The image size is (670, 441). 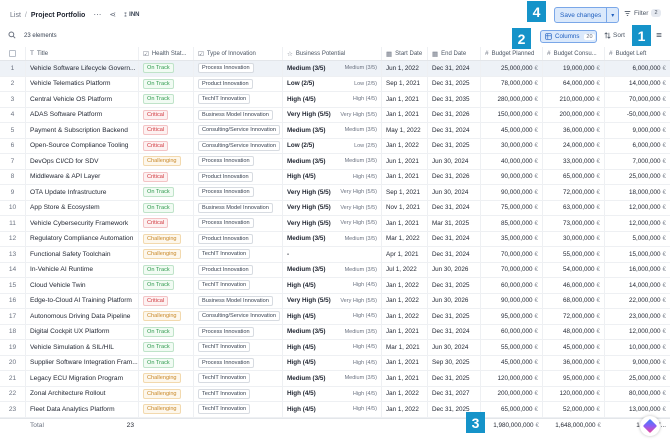 What do you see at coordinates (82, 161) in the screenshot?
I see `title-cell: DevOps CI/CD for SDV` at bounding box center [82, 161].